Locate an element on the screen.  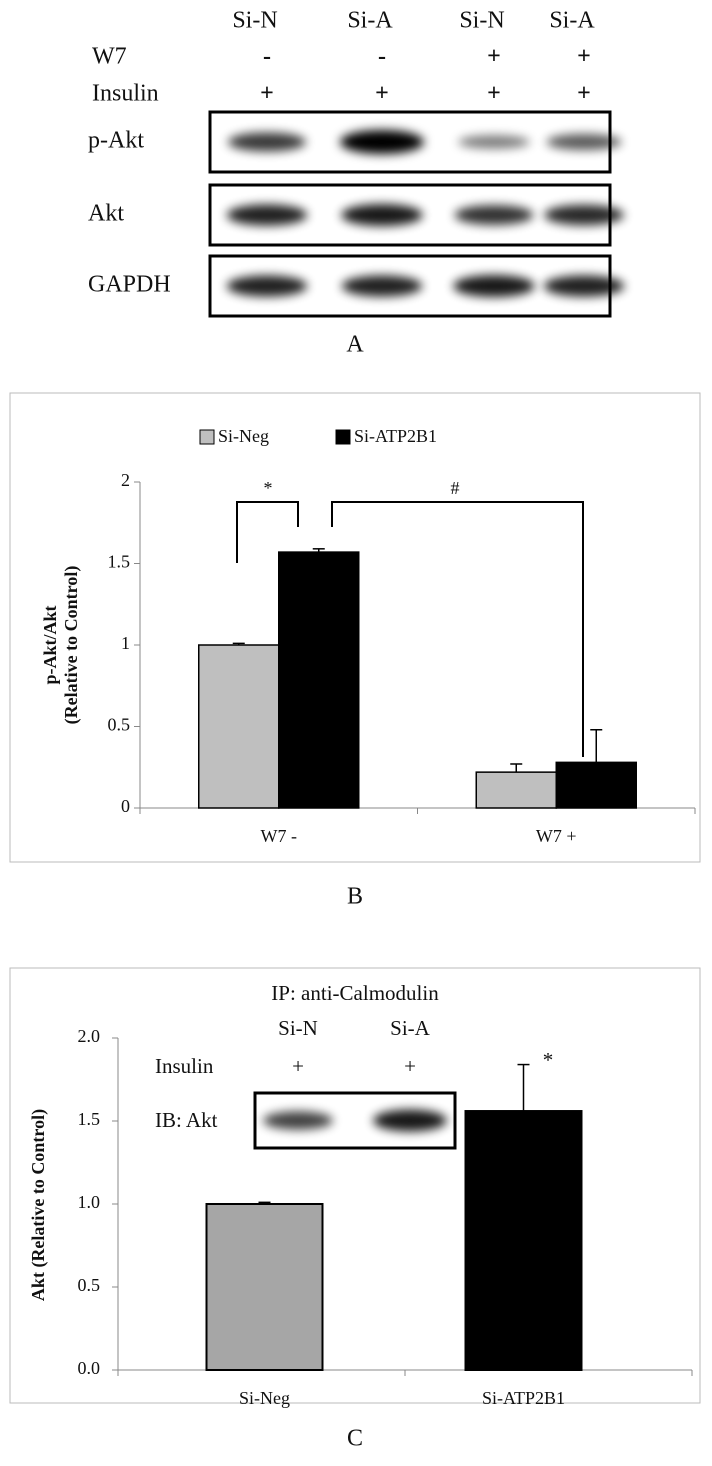
blot-label: GAPDH is located at coordinates (129, 285).